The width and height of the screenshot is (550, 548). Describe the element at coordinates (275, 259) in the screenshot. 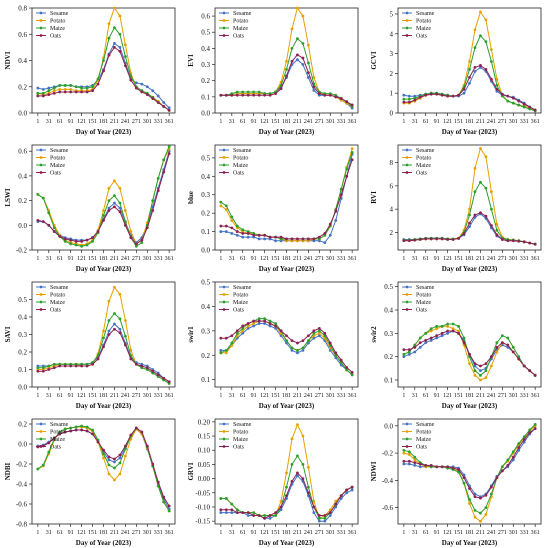

I see `x-tick-label: 151` at that location.